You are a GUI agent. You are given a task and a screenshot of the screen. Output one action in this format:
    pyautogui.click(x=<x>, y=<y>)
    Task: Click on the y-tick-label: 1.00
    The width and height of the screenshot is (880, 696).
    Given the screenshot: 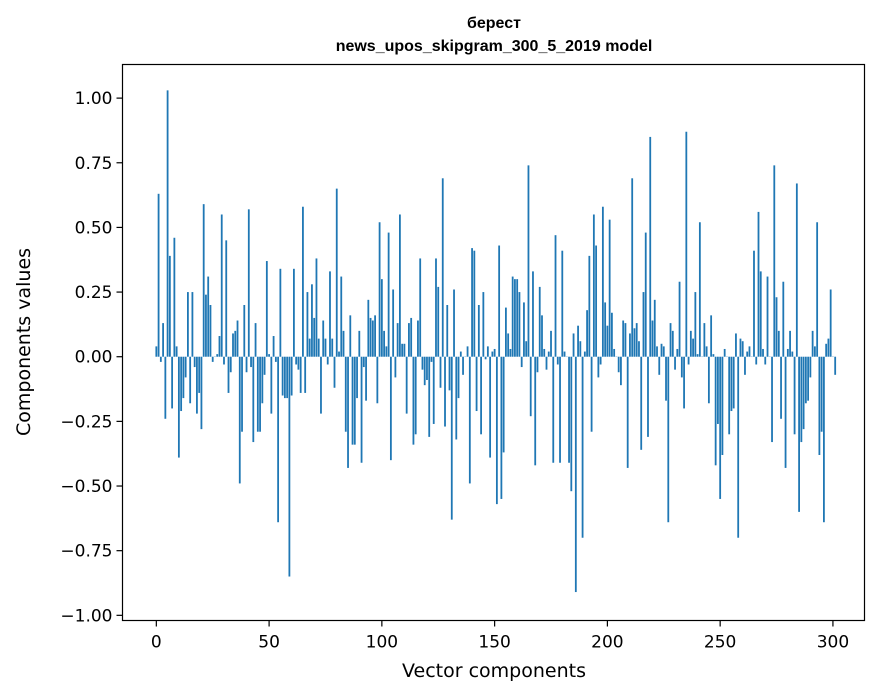 What is the action you would take?
    pyautogui.click(x=94, y=99)
    